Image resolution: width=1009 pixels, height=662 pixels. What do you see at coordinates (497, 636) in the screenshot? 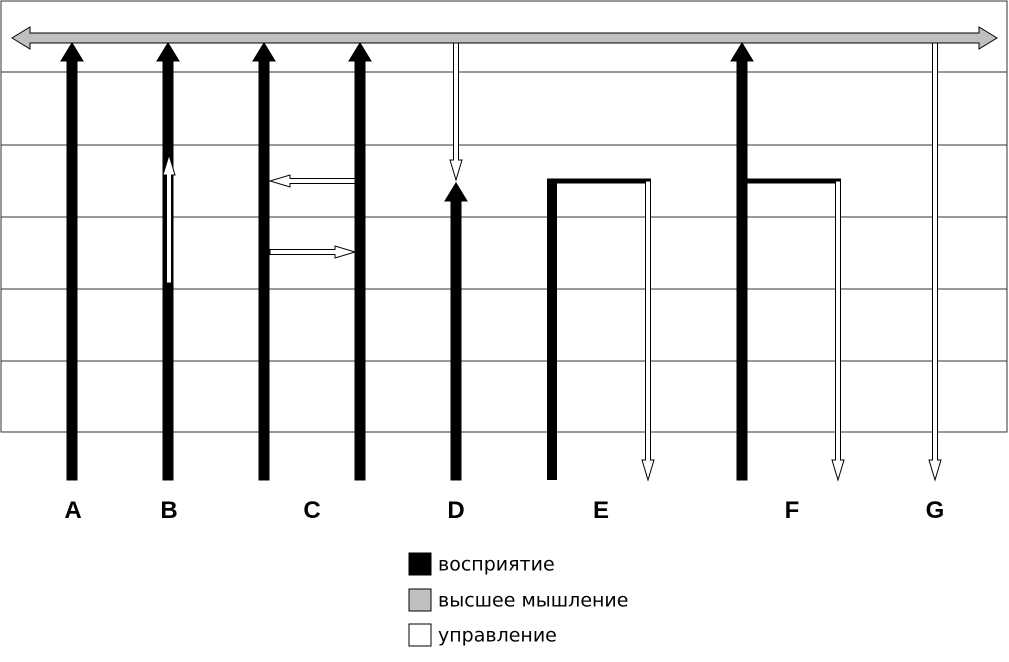
I see `legend-label: управление` at bounding box center [497, 636].